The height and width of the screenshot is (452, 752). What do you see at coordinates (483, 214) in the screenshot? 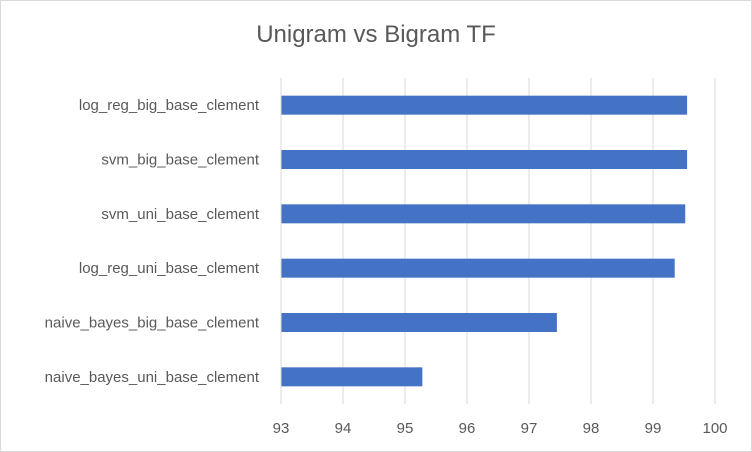
I see `bar-svm_uni_base_clement` at bounding box center [483, 214].